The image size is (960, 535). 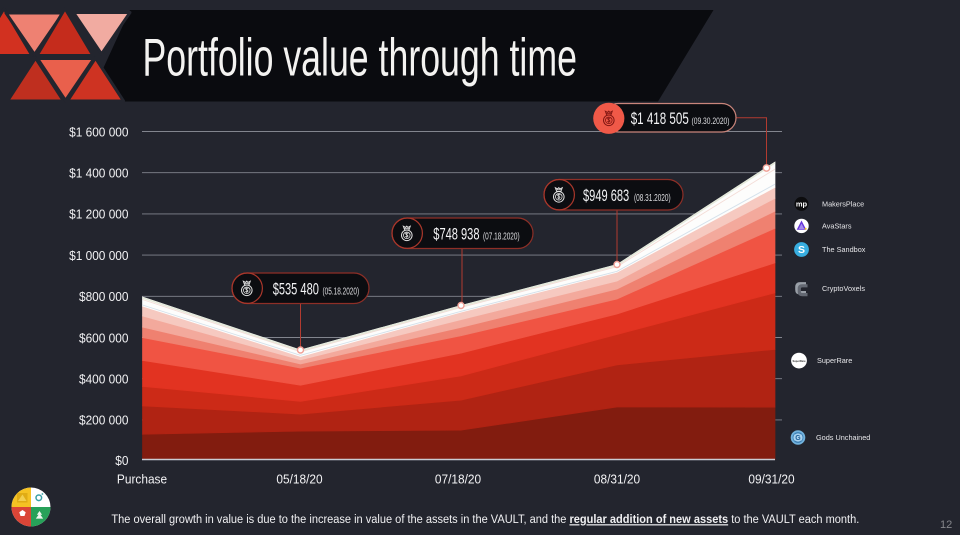 What do you see at coordinates (121, 460) in the screenshot?
I see `svg-text: $0` at bounding box center [121, 460].